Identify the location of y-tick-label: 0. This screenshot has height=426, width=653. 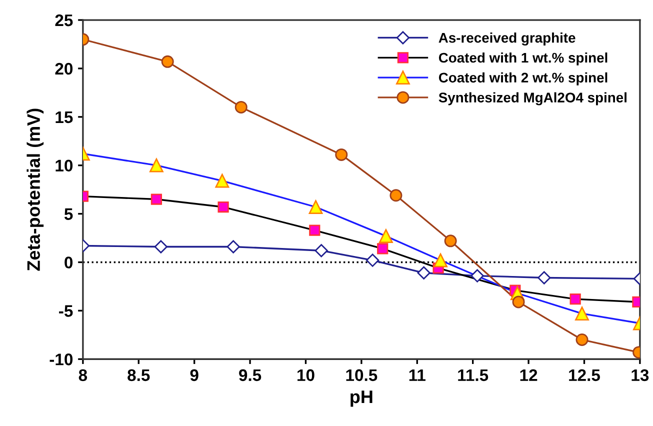
(68, 262).